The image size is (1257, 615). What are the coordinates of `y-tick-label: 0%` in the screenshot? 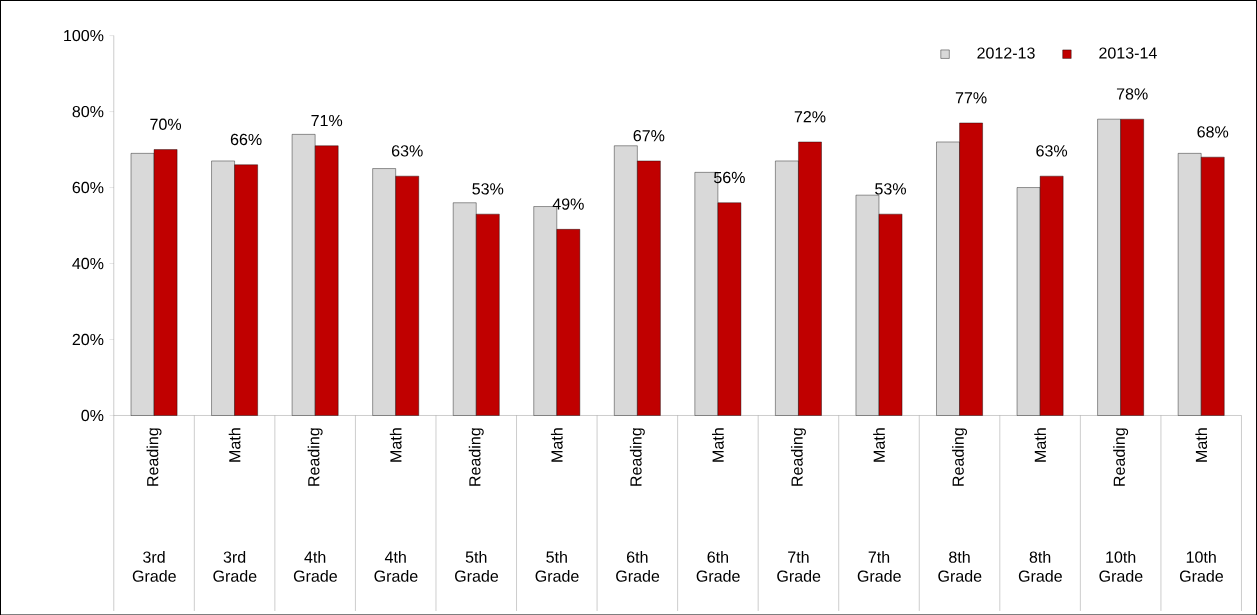 It's located at (92, 415).